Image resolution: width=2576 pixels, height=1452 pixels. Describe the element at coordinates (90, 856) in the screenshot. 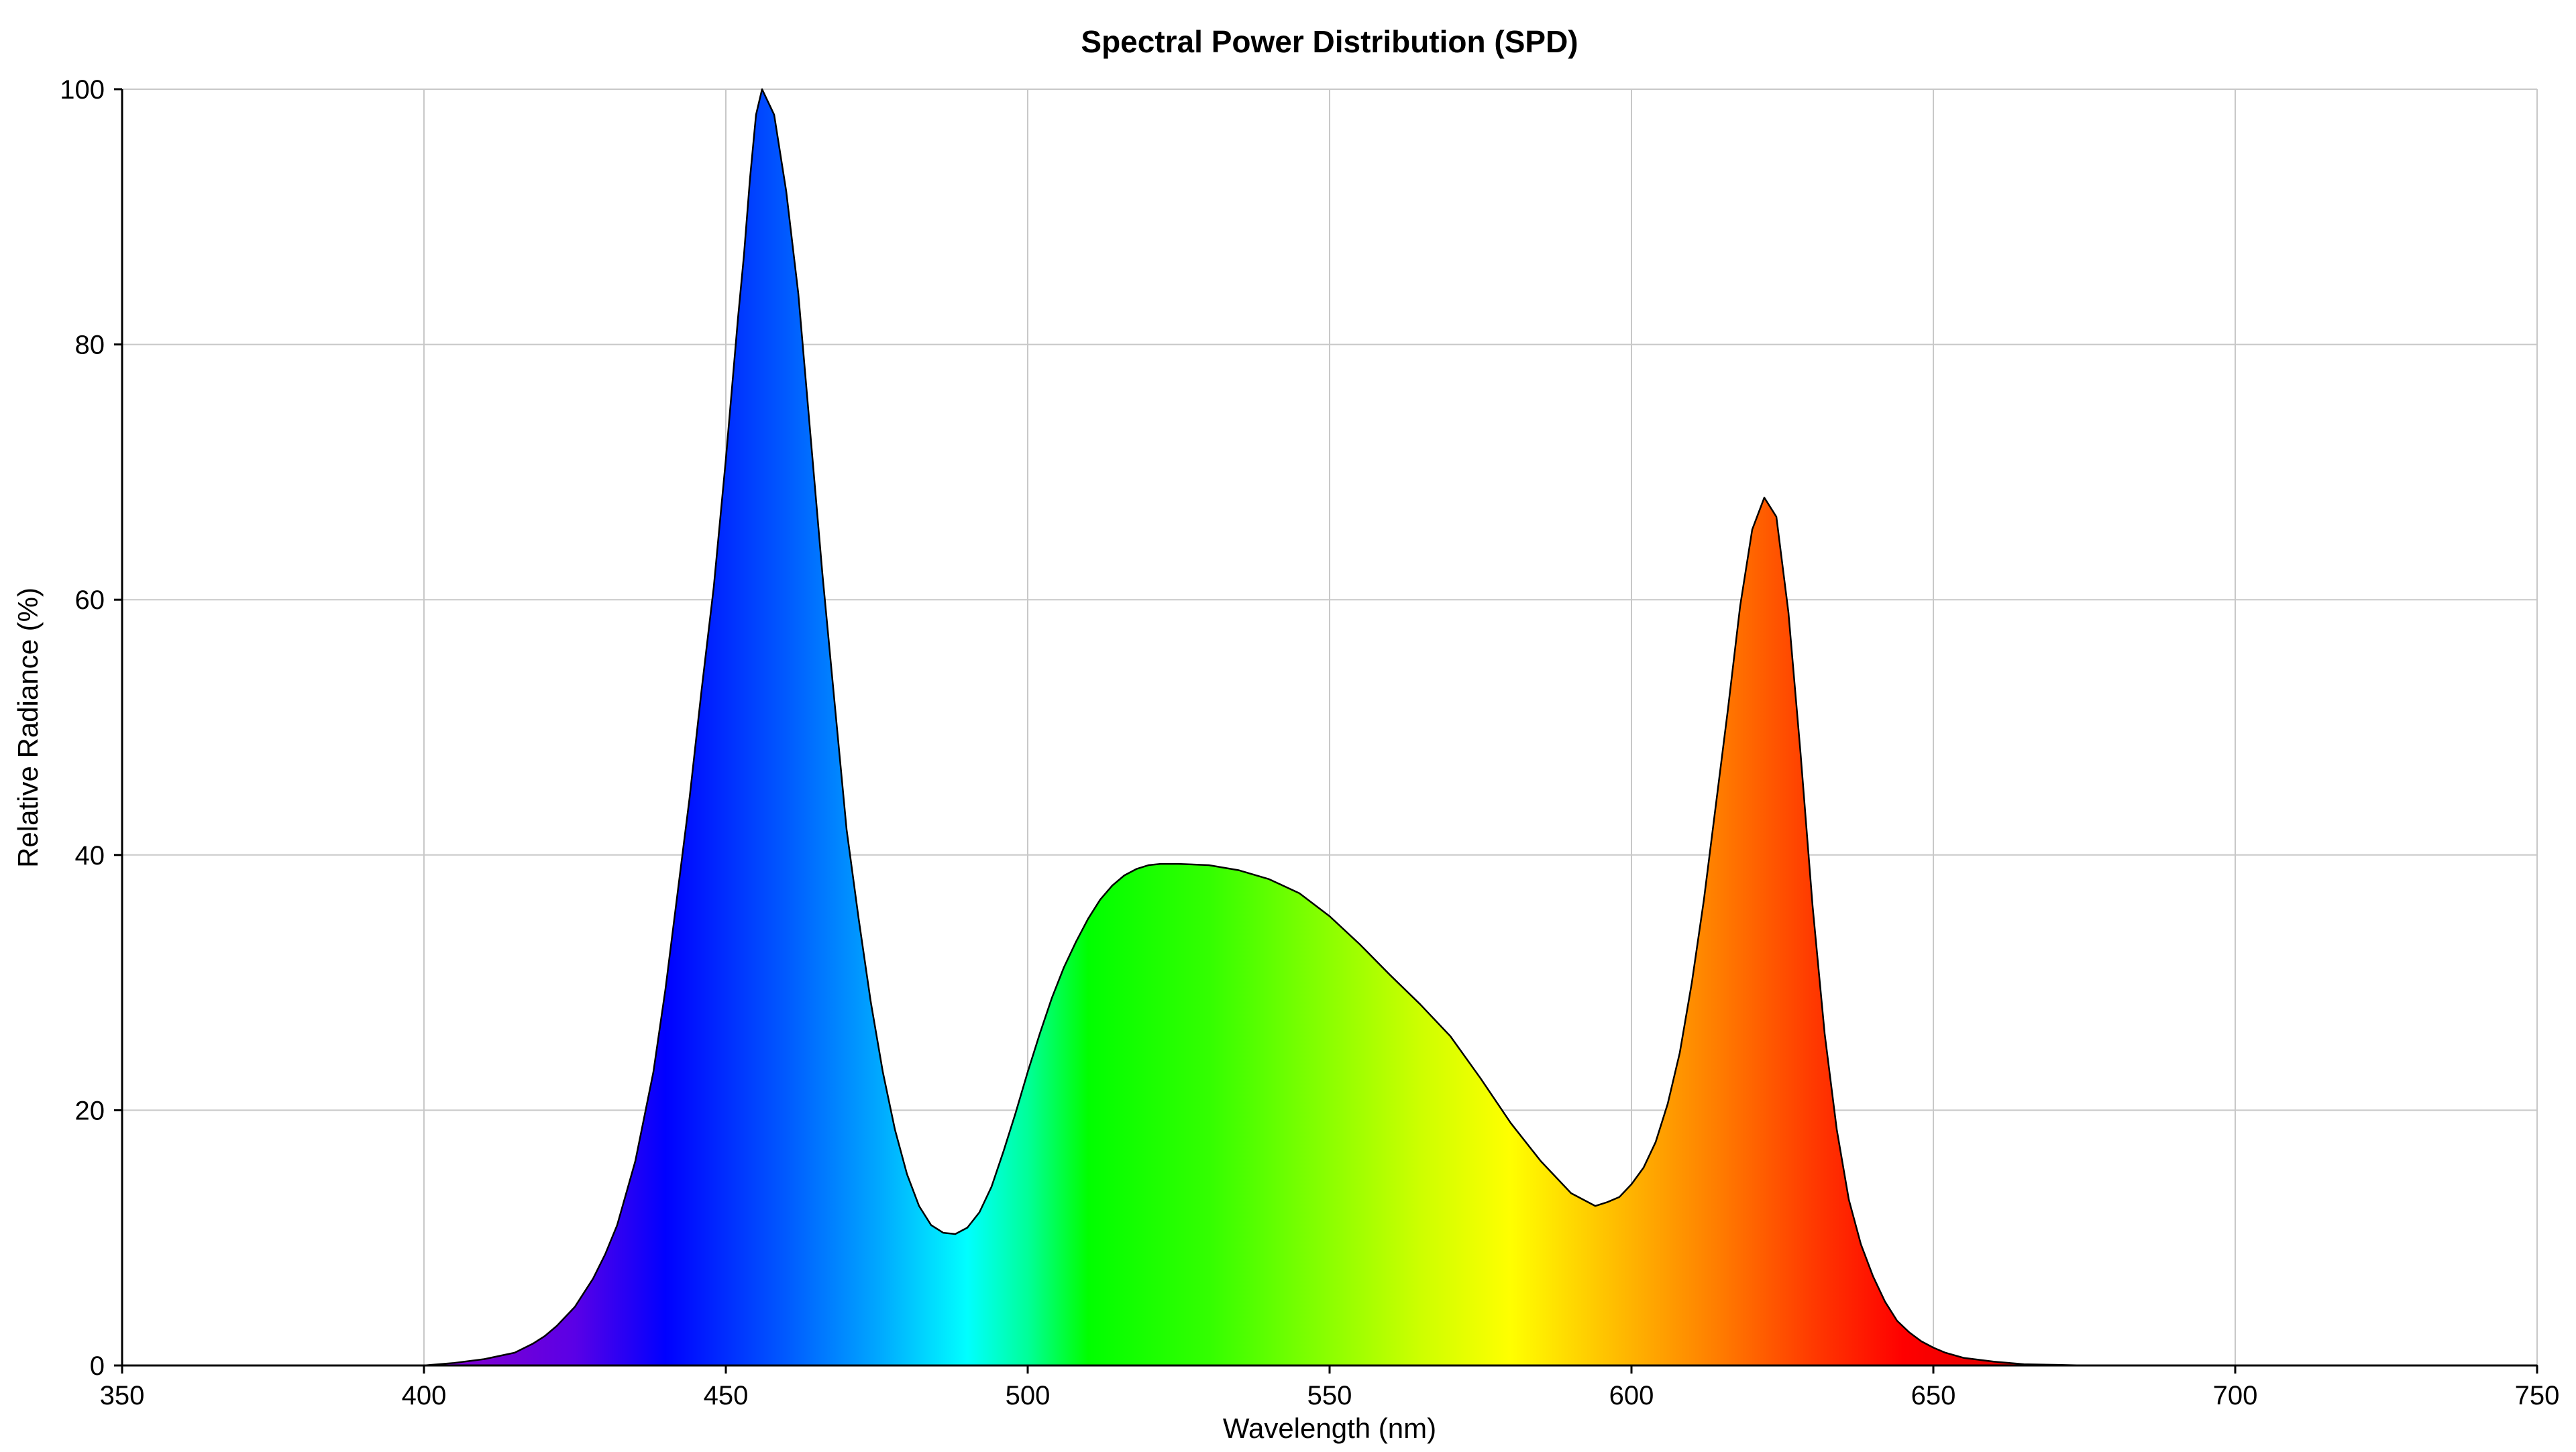

I see `y-tick-label: 40` at that location.